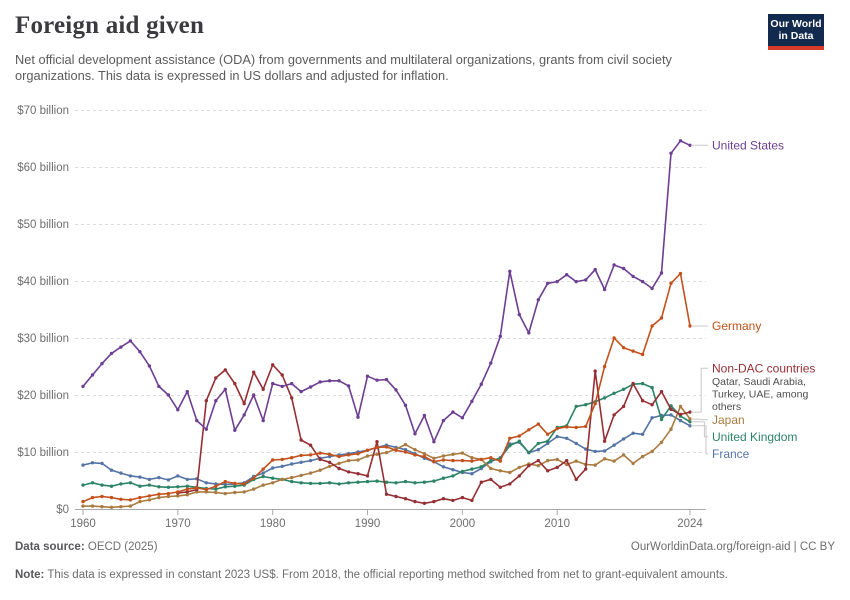 The width and height of the screenshot is (850, 600). What do you see at coordinates (110, 25) in the screenshot?
I see `page-title: Foreign aid given` at bounding box center [110, 25].